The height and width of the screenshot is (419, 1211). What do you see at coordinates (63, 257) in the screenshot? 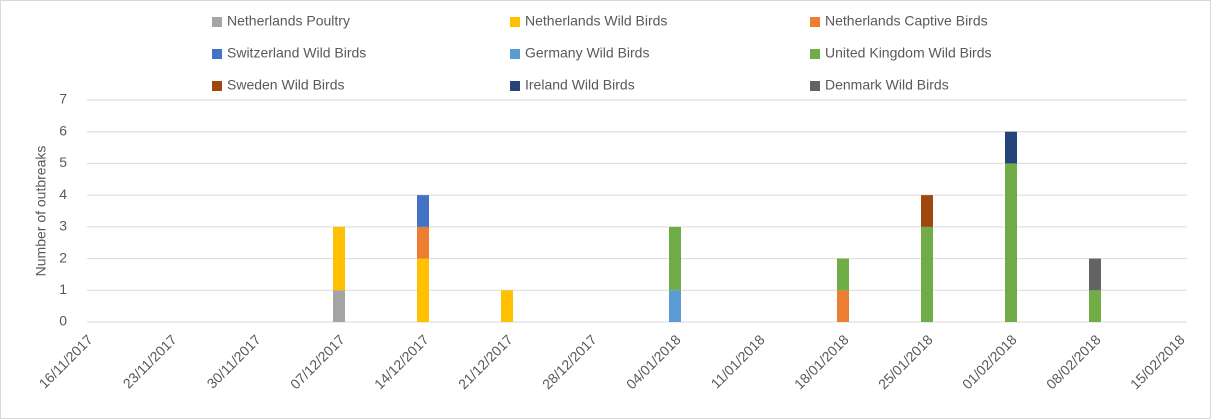
I see `y-tick-label: 2` at bounding box center [63, 257].